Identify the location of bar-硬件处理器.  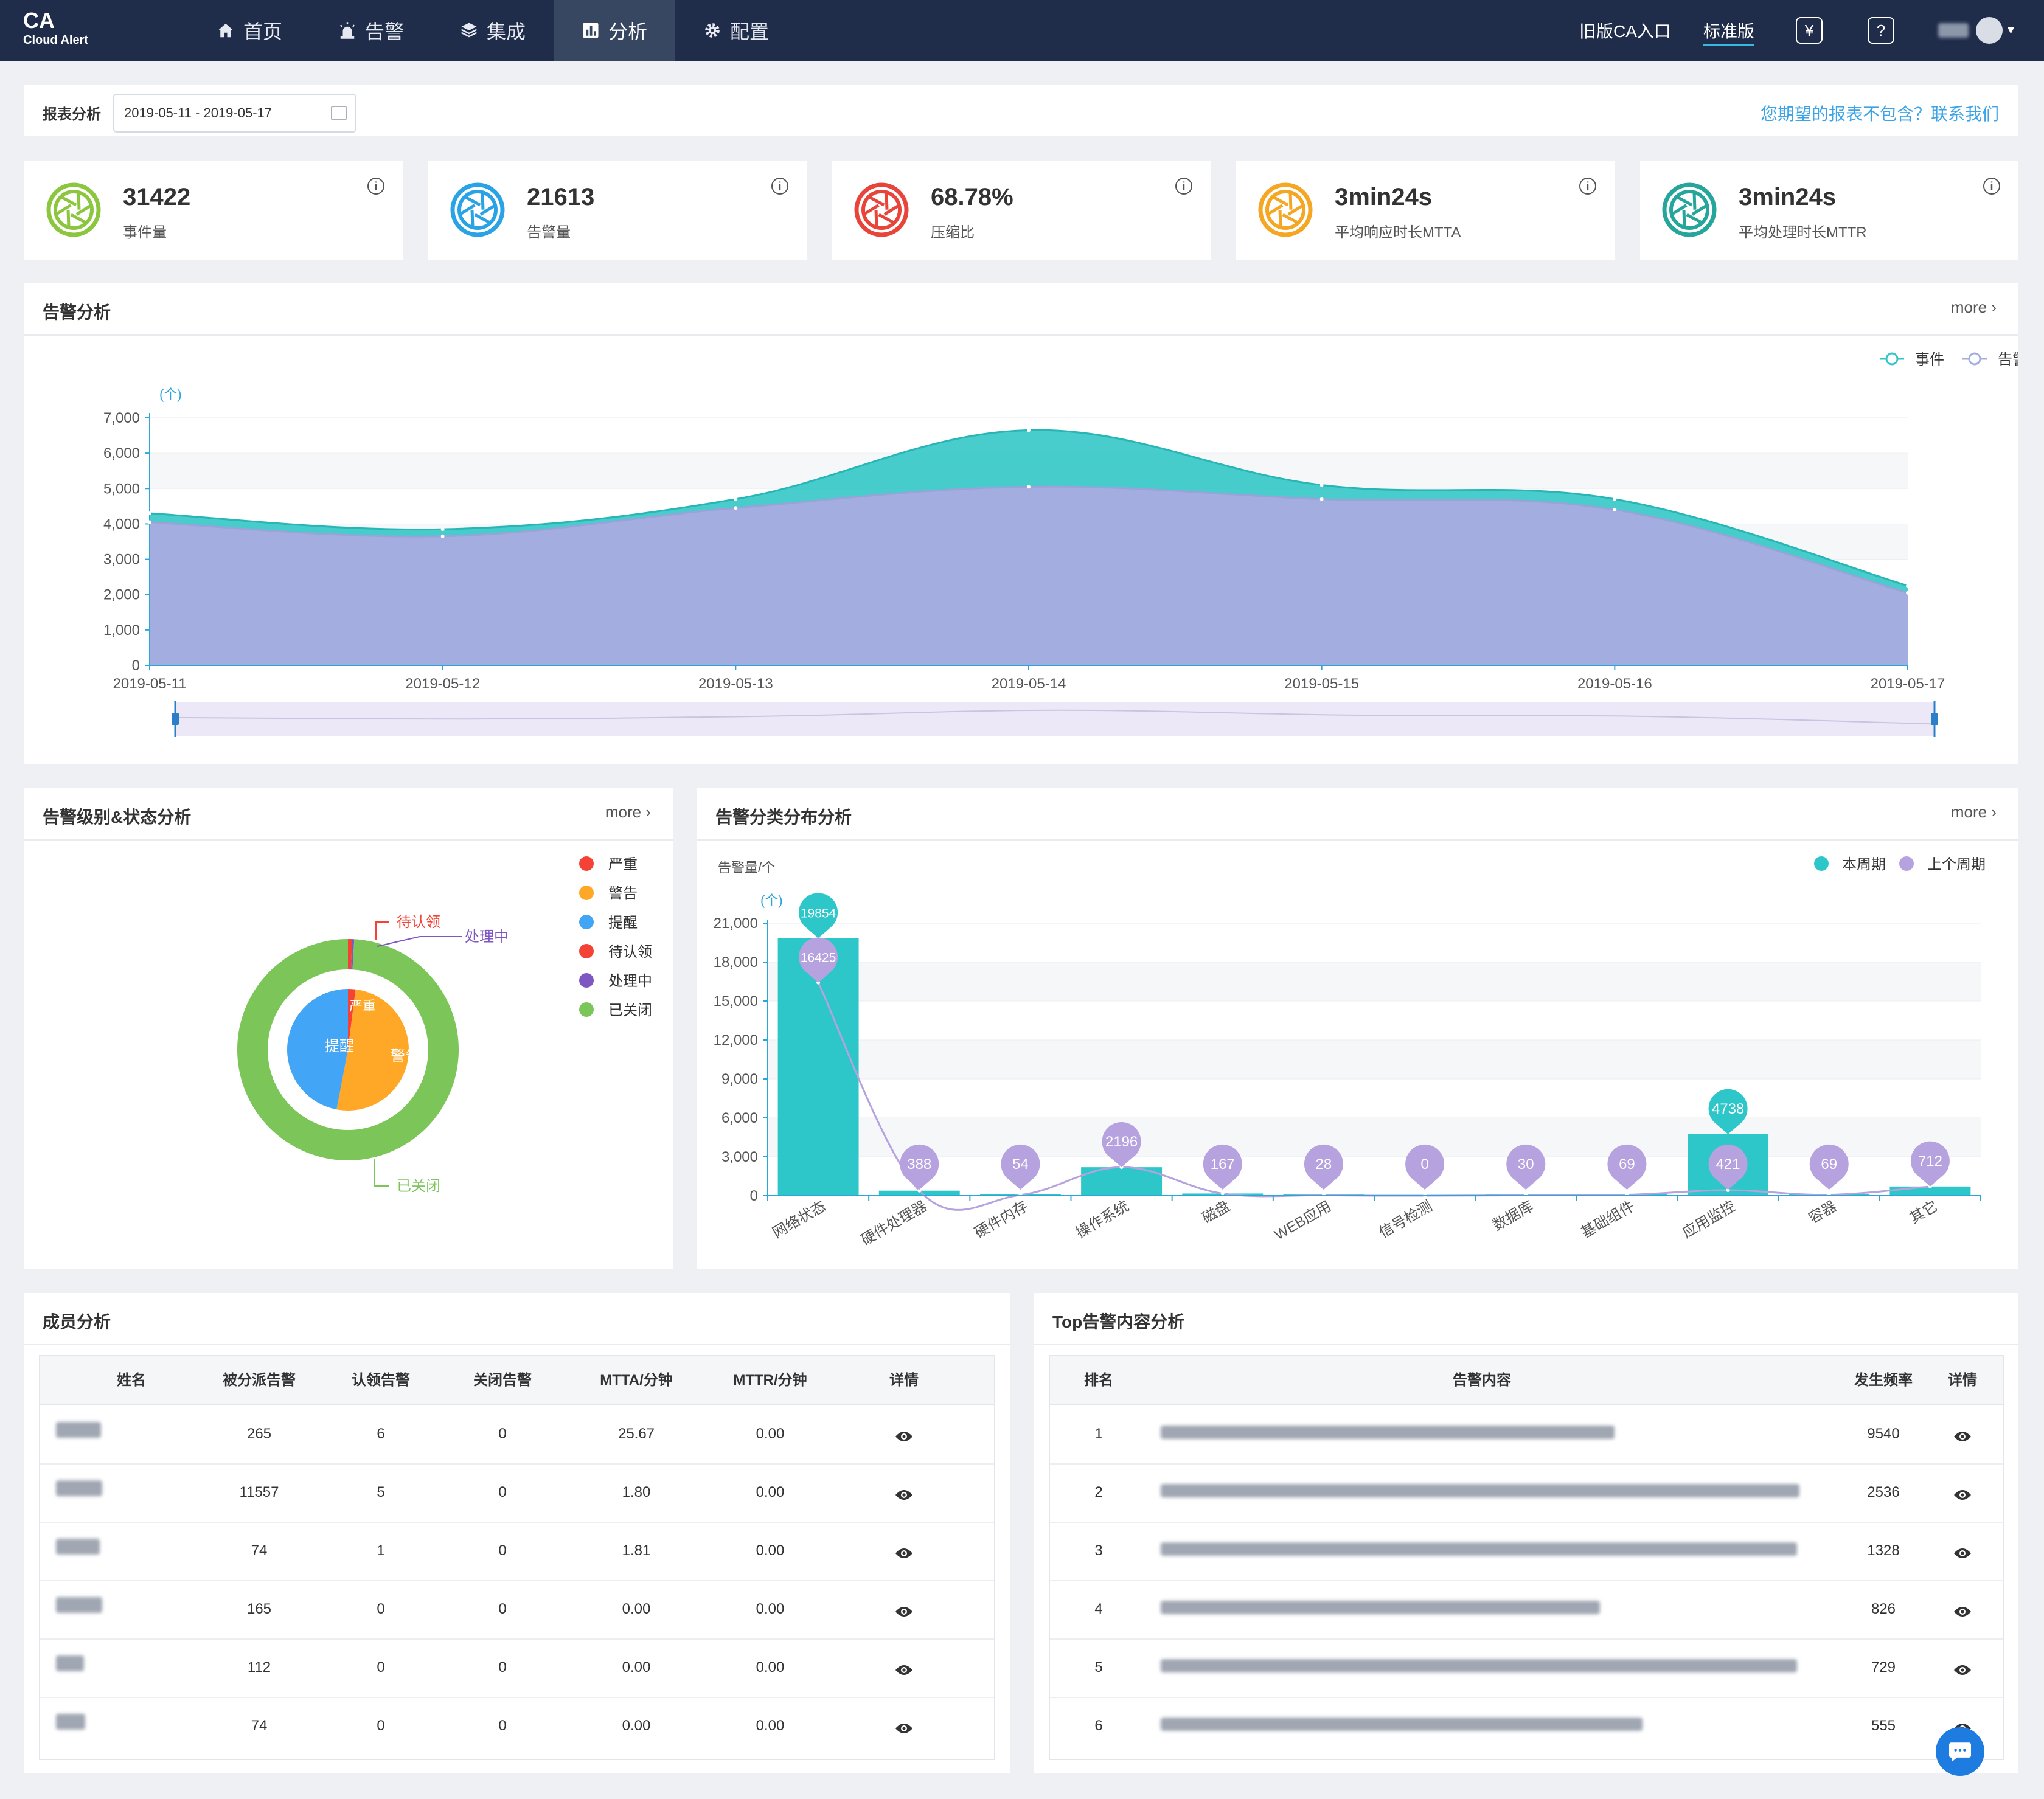
(919, 1193).